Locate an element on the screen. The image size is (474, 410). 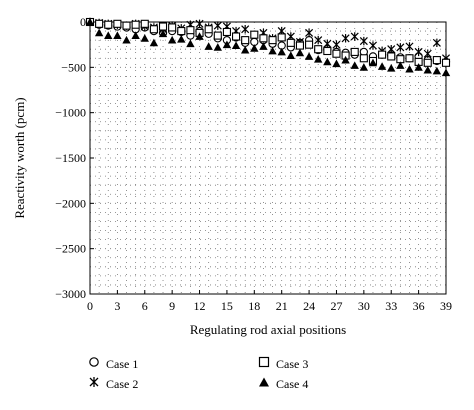
y-axis-label: Reactivity worth (pcm) is located at coordinates (19, 157).